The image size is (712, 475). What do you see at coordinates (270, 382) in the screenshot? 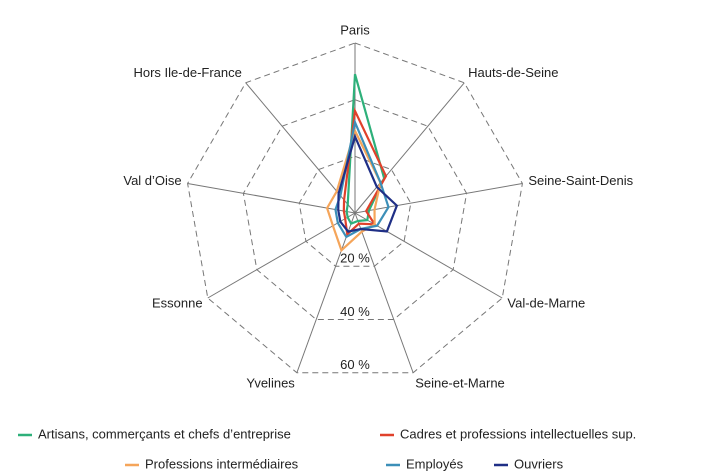
I see `category-label: Yvelines` at bounding box center [270, 382].